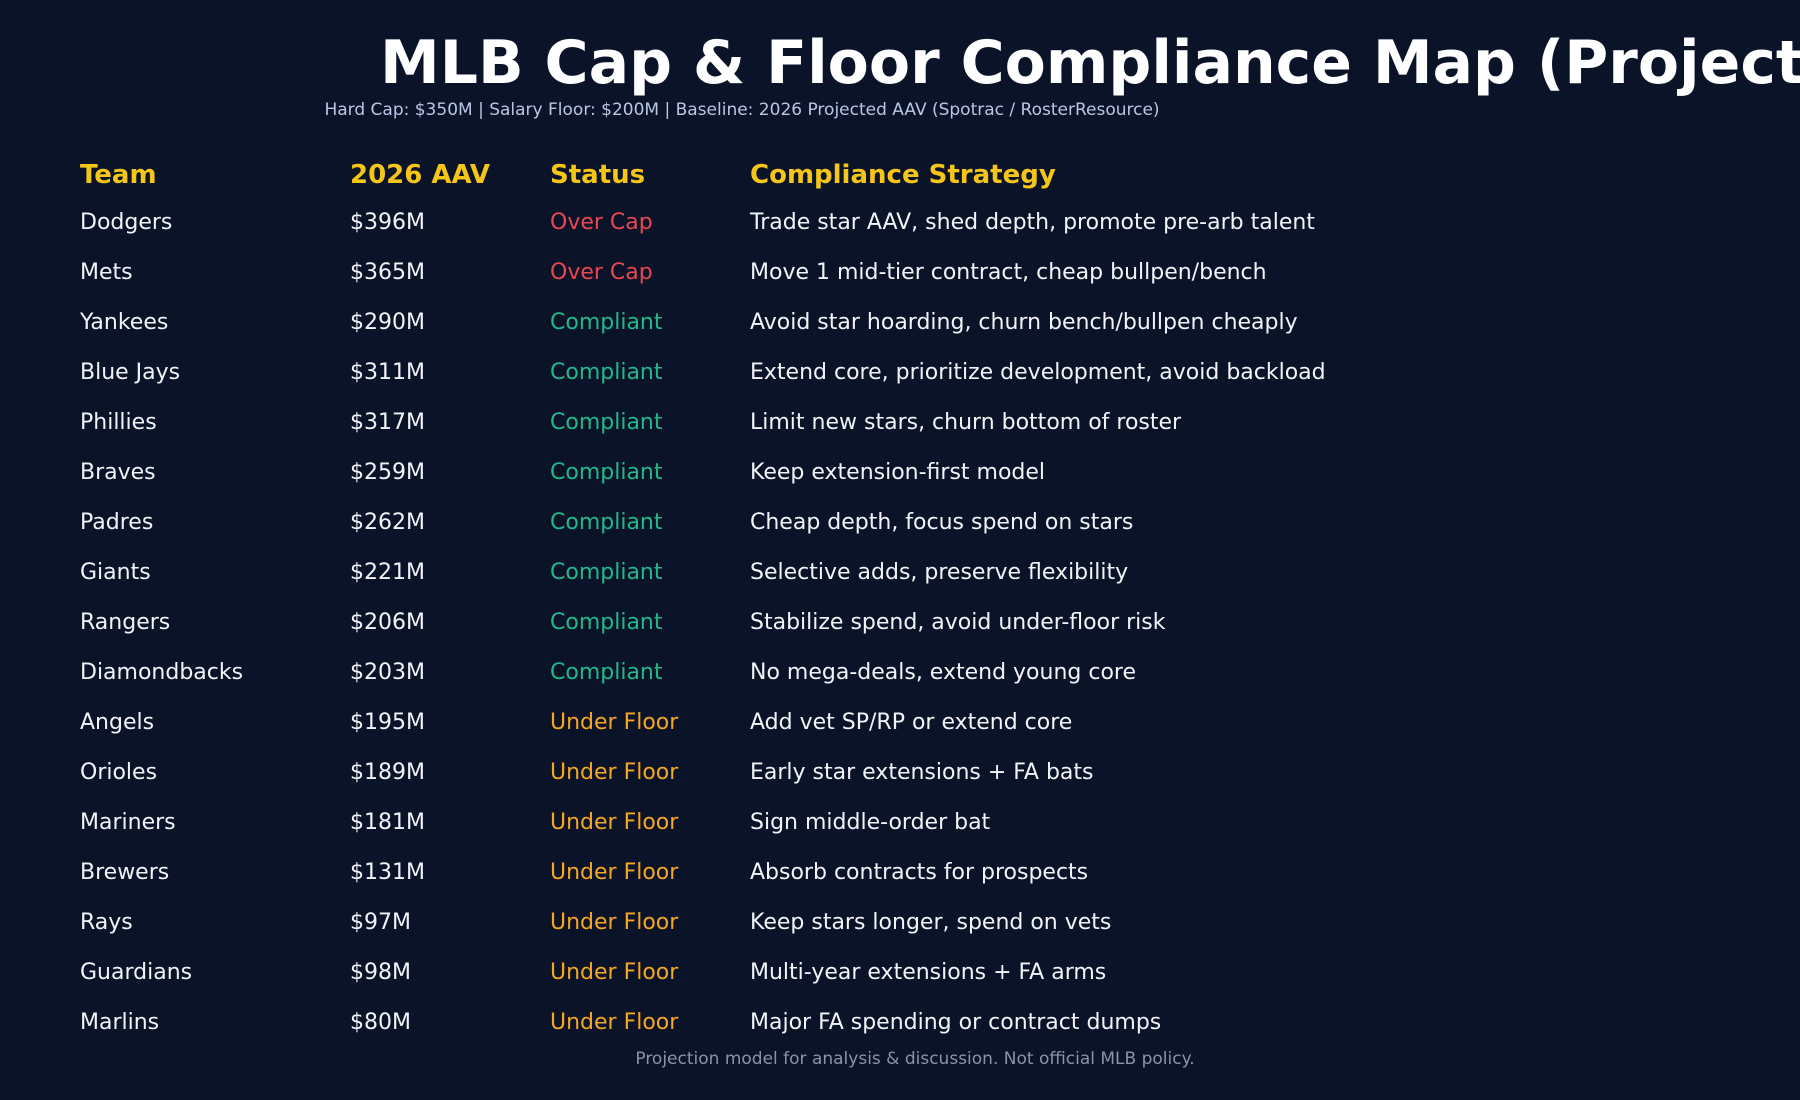  What do you see at coordinates (106, 922) in the screenshot?
I see `team-cell: Rays` at bounding box center [106, 922].